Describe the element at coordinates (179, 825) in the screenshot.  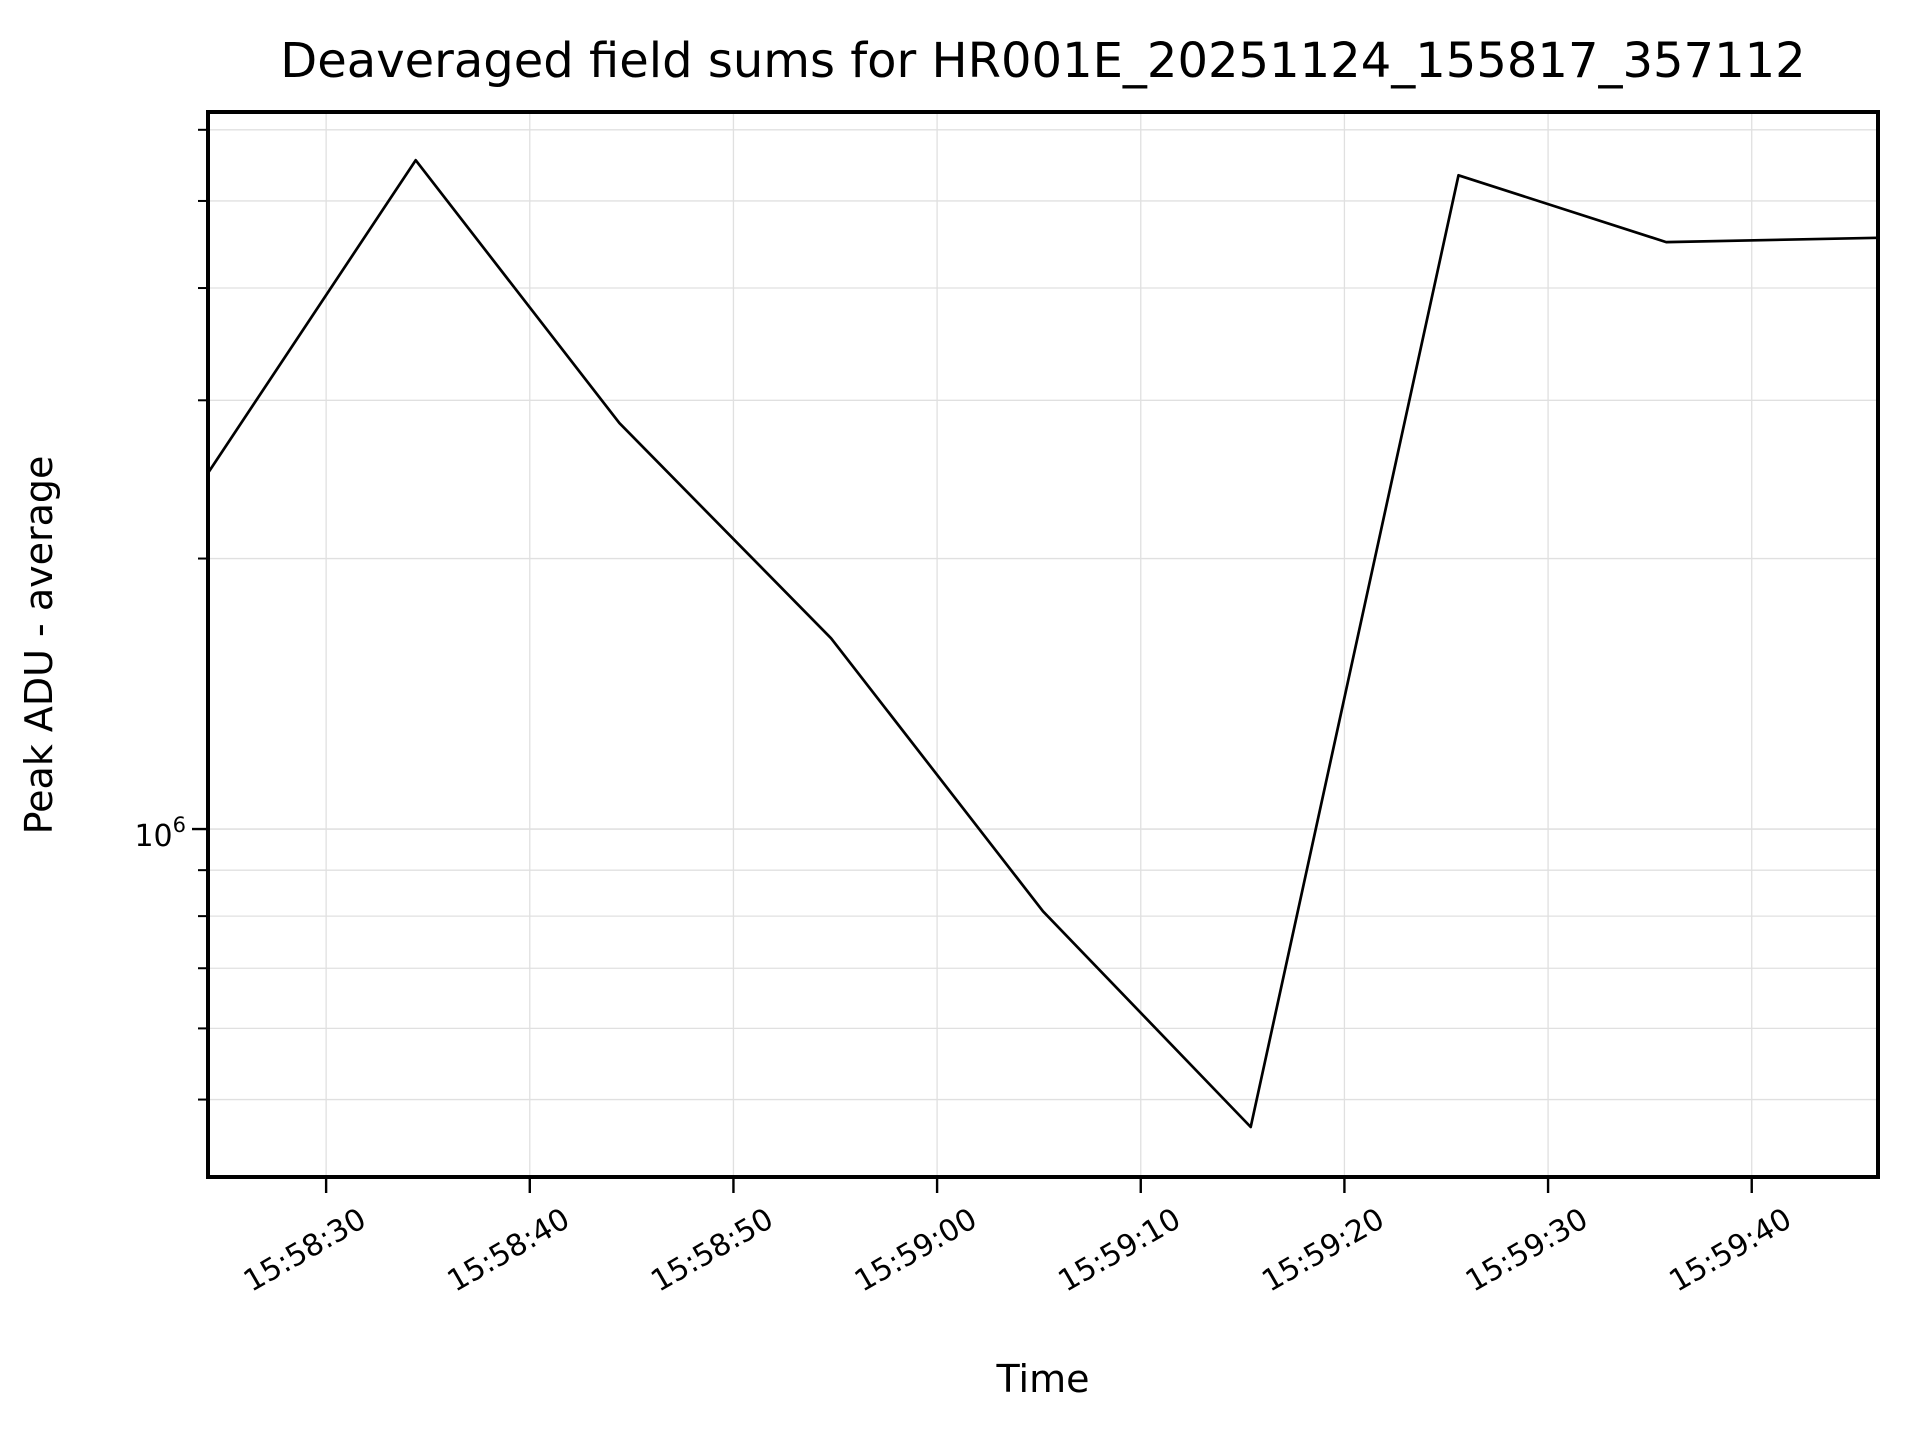
I see `y-tick-label-exponent: 6` at that location.